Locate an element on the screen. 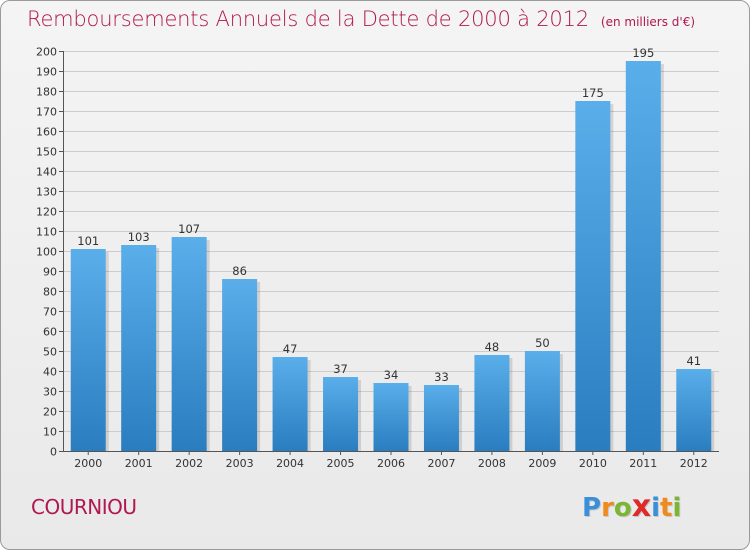  x-tick-label: 2001 is located at coordinates (139, 463).